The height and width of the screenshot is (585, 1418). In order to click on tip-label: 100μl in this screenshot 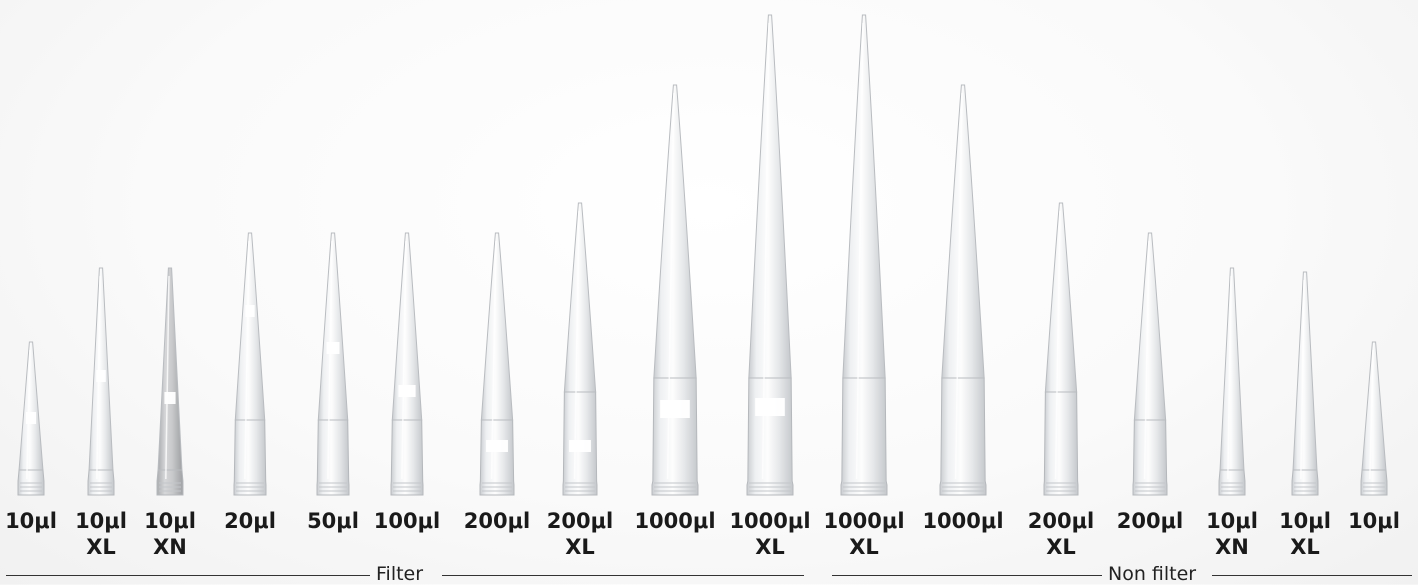, I will do `click(407, 521)`.